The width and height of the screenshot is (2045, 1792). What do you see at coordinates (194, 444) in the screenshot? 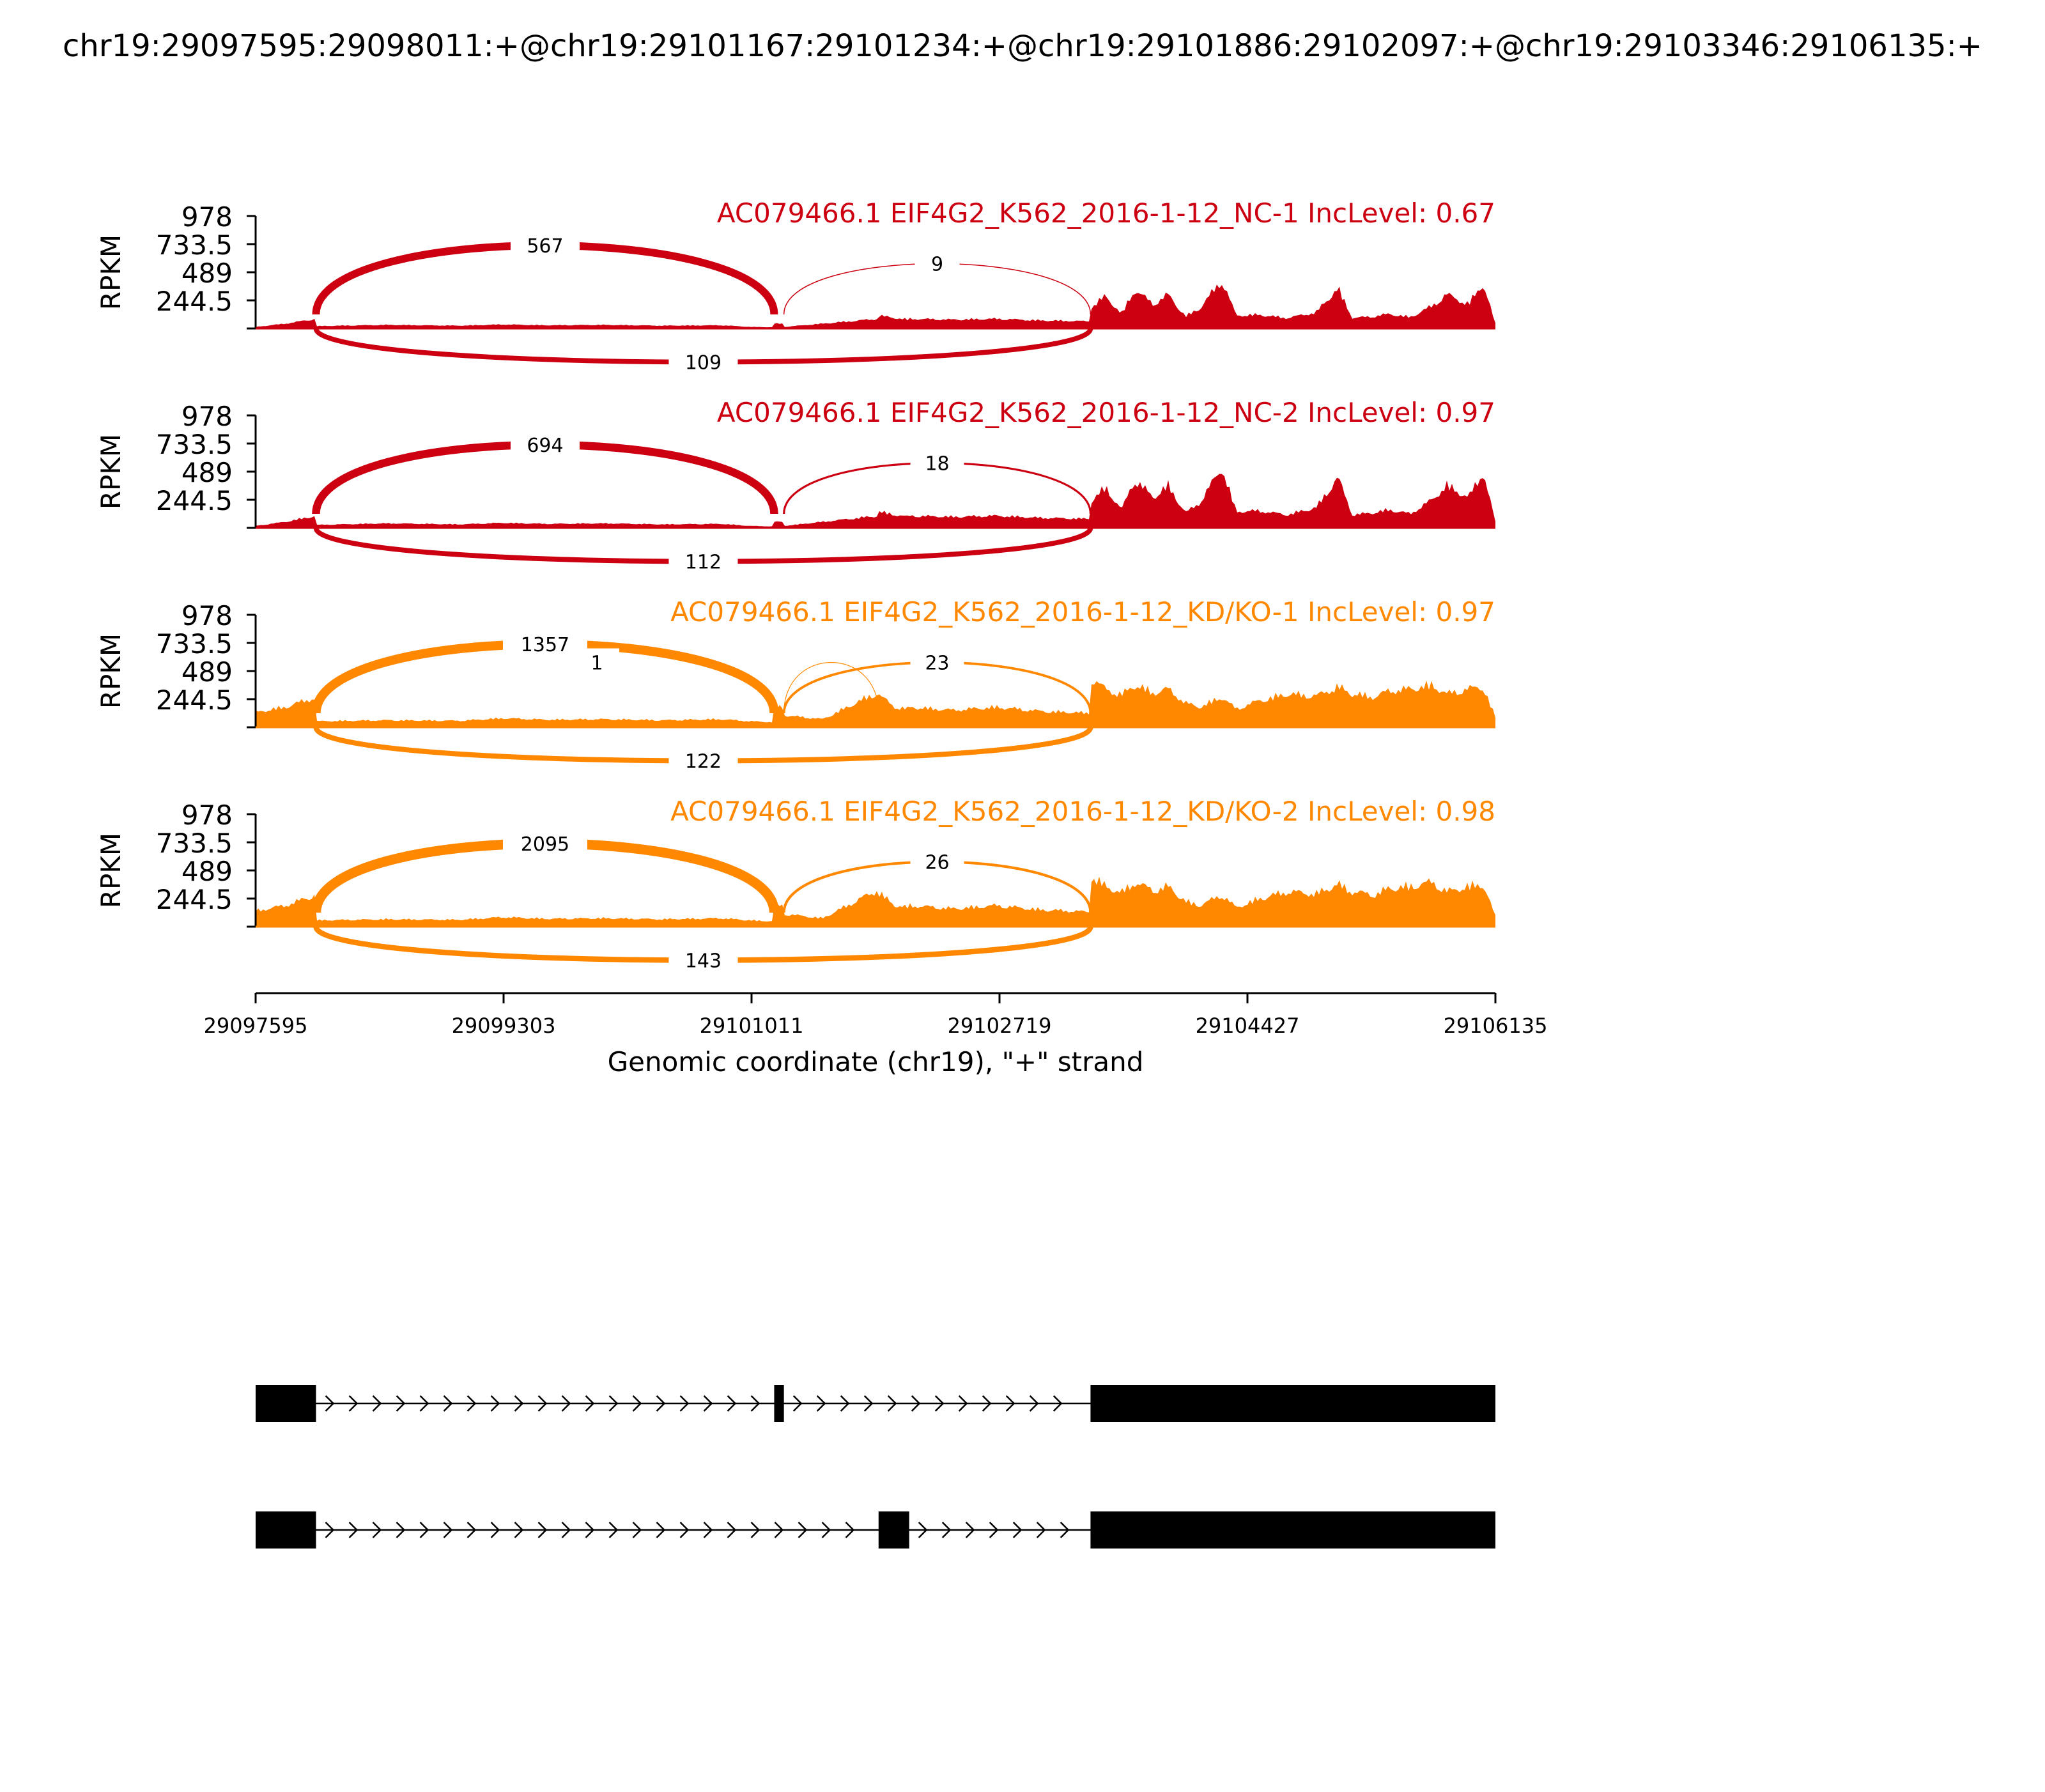
I see `y-tick-label: 733.5` at bounding box center [194, 444].